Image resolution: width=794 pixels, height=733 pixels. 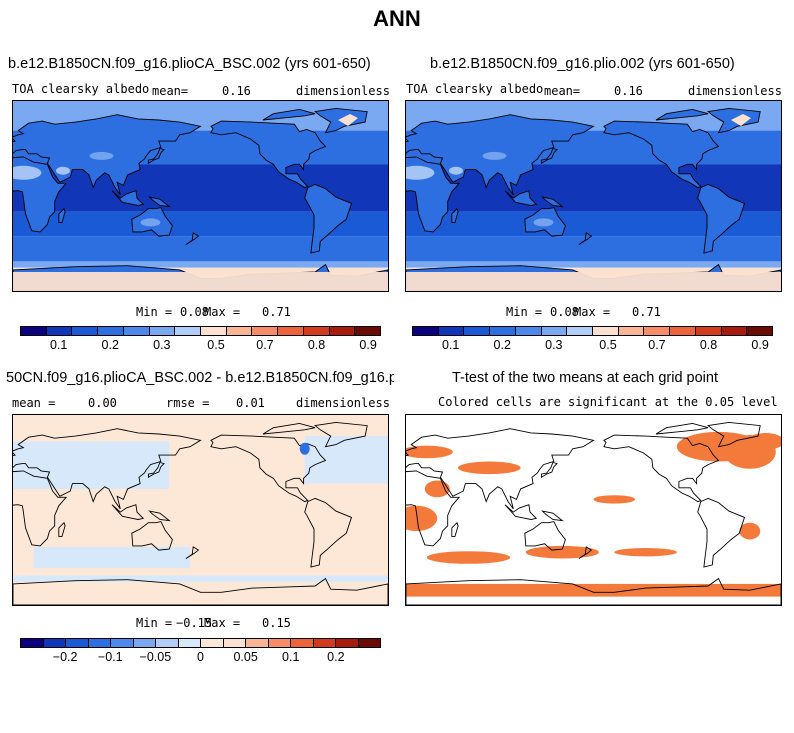 I want to click on land-antarctica, so click(x=200, y=591).